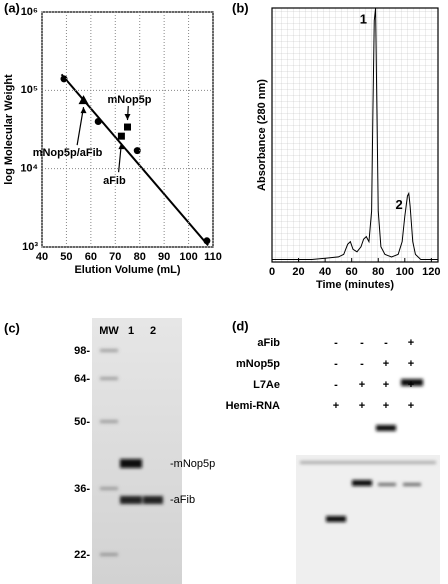 The height and width of the screenshot is (584, 448). Describe the element at coordinates (82, 379) in the screenshot. I see `marker-label: 64-` at that location.